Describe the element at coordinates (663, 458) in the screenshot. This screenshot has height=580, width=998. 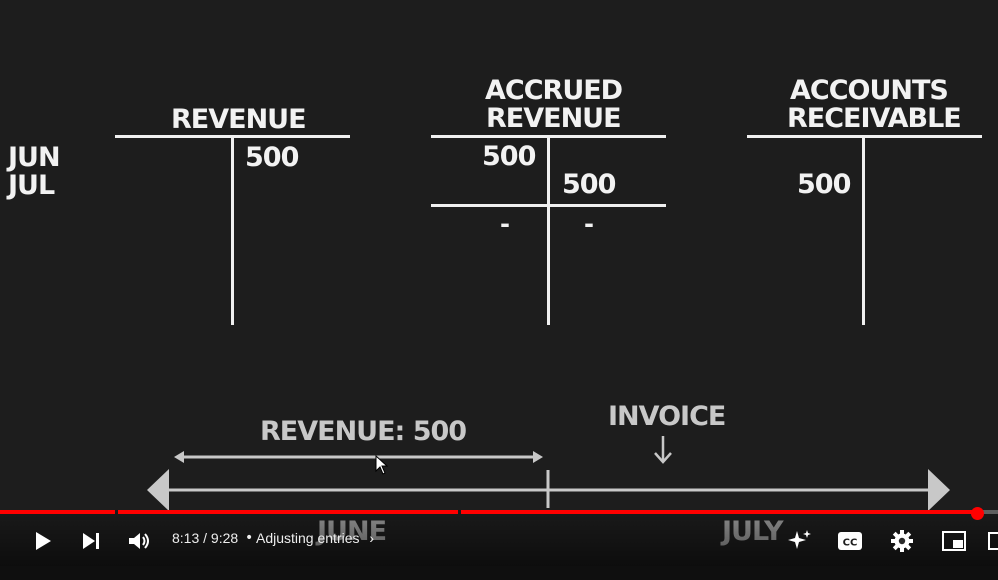
I see `invoice-arrow-head` at that location.